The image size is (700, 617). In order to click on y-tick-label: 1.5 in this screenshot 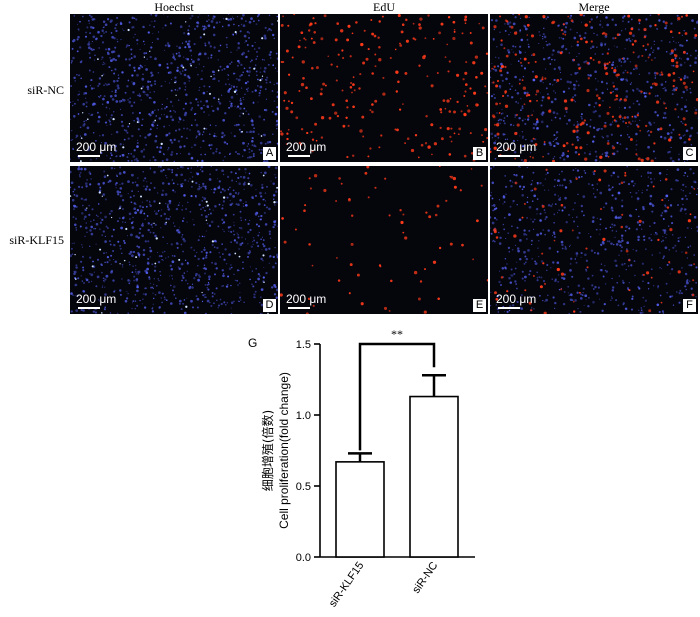, I will do `click(303, 345)`.